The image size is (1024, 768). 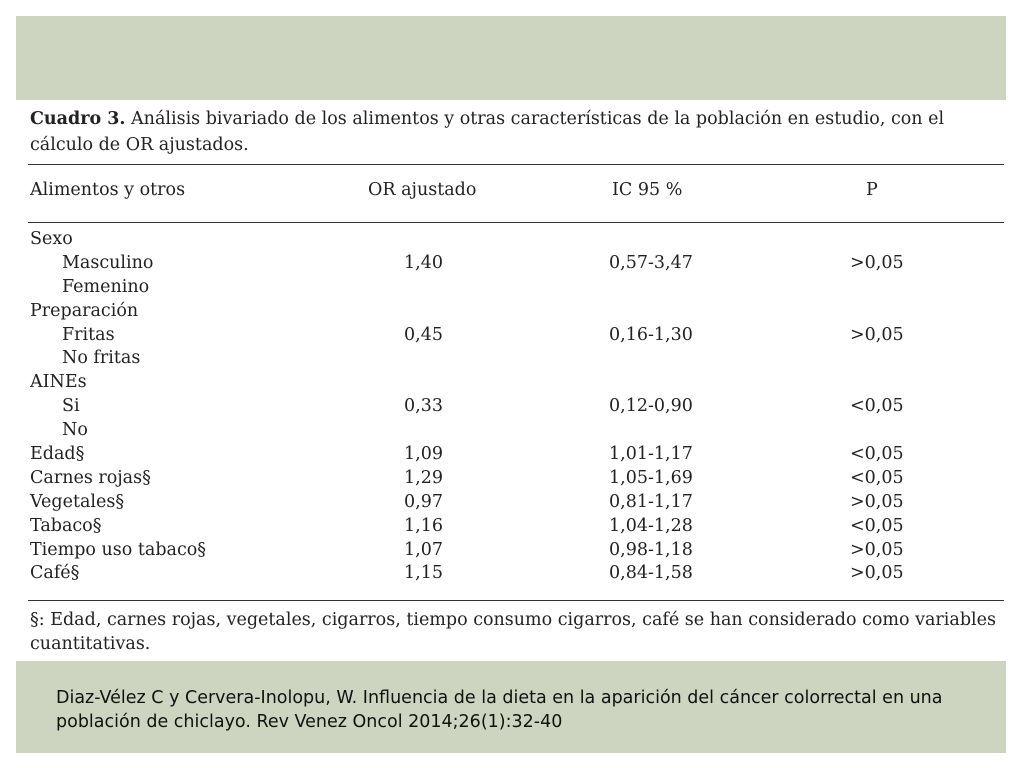 I want to click on row-label: Si, so click(x=71, y=406).